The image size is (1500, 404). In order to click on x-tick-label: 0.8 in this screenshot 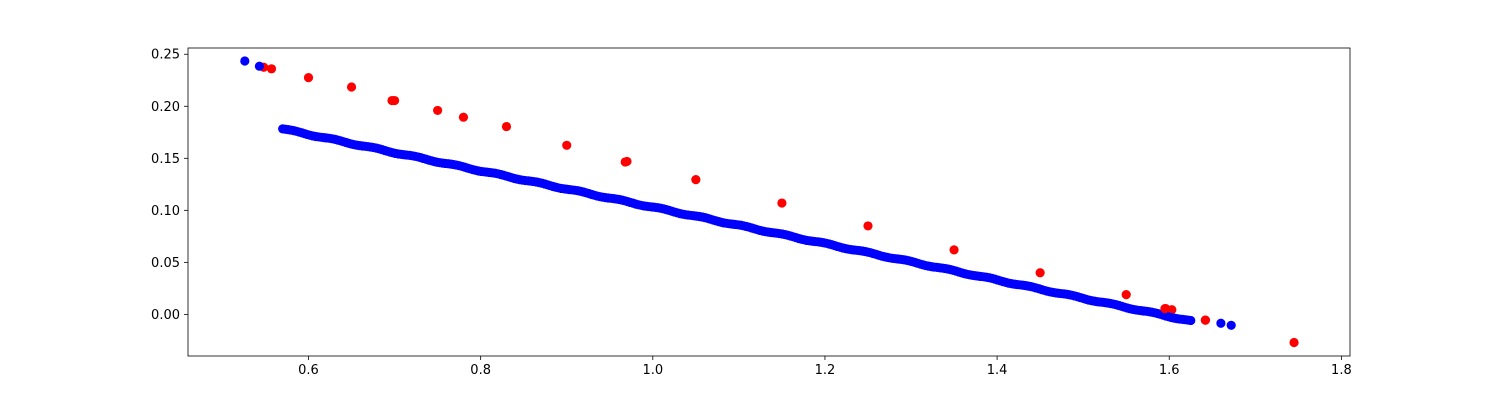, I will do `click(480, 370)`.